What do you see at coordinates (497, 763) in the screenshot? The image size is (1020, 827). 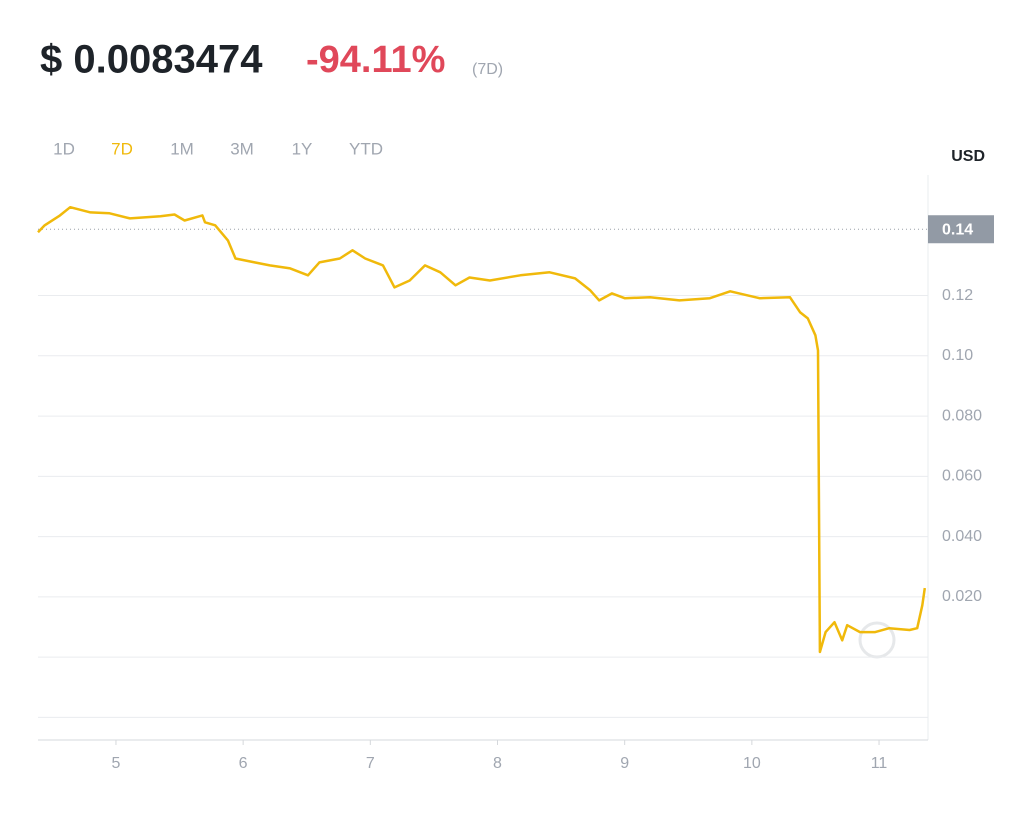 I see `x-tick-label: 8` at bounding box center [497, 763].